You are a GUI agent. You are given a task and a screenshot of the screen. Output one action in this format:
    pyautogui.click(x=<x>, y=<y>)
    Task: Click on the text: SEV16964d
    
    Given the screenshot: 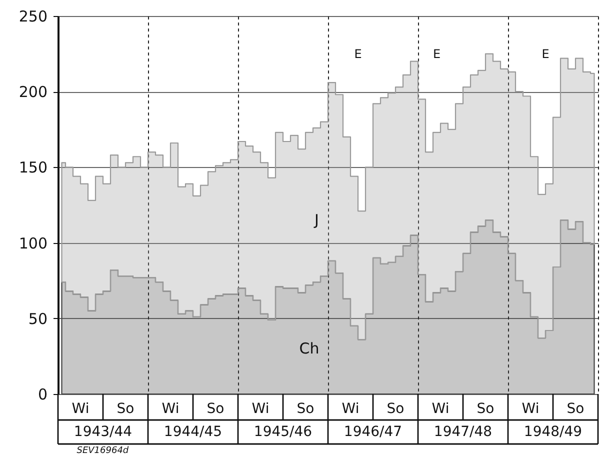 What is the action you would take?
    pyautogui.click(x=102, y=451)
    